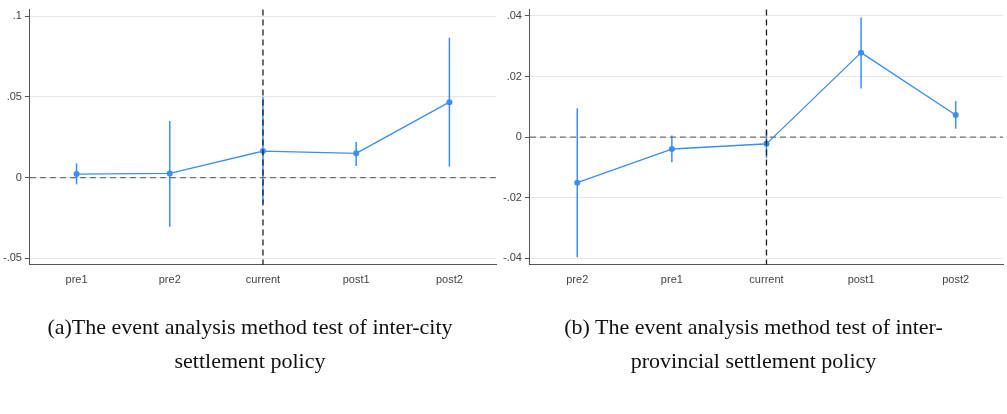 The height and width of the screenshot is (414, 1007). What do you see at coordinates (17, 15) in the screenshot?
I see `y-tick-label: .1` at bounding box center [17, 15].